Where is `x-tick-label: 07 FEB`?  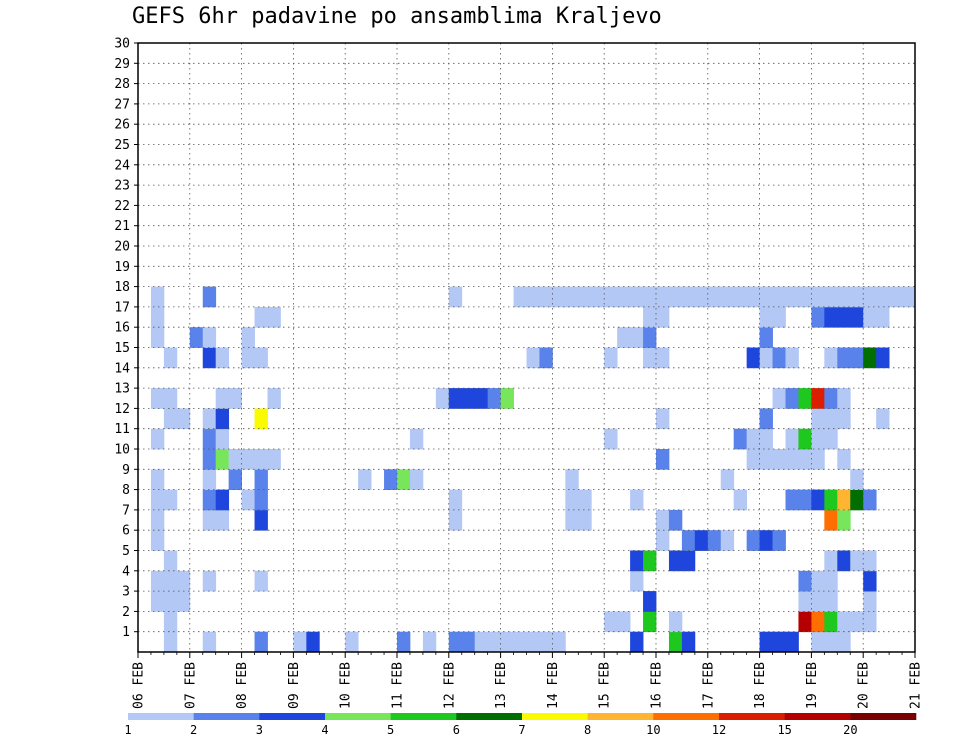
x-tick-label: 07 FEB is located at coordinates (190, 685).